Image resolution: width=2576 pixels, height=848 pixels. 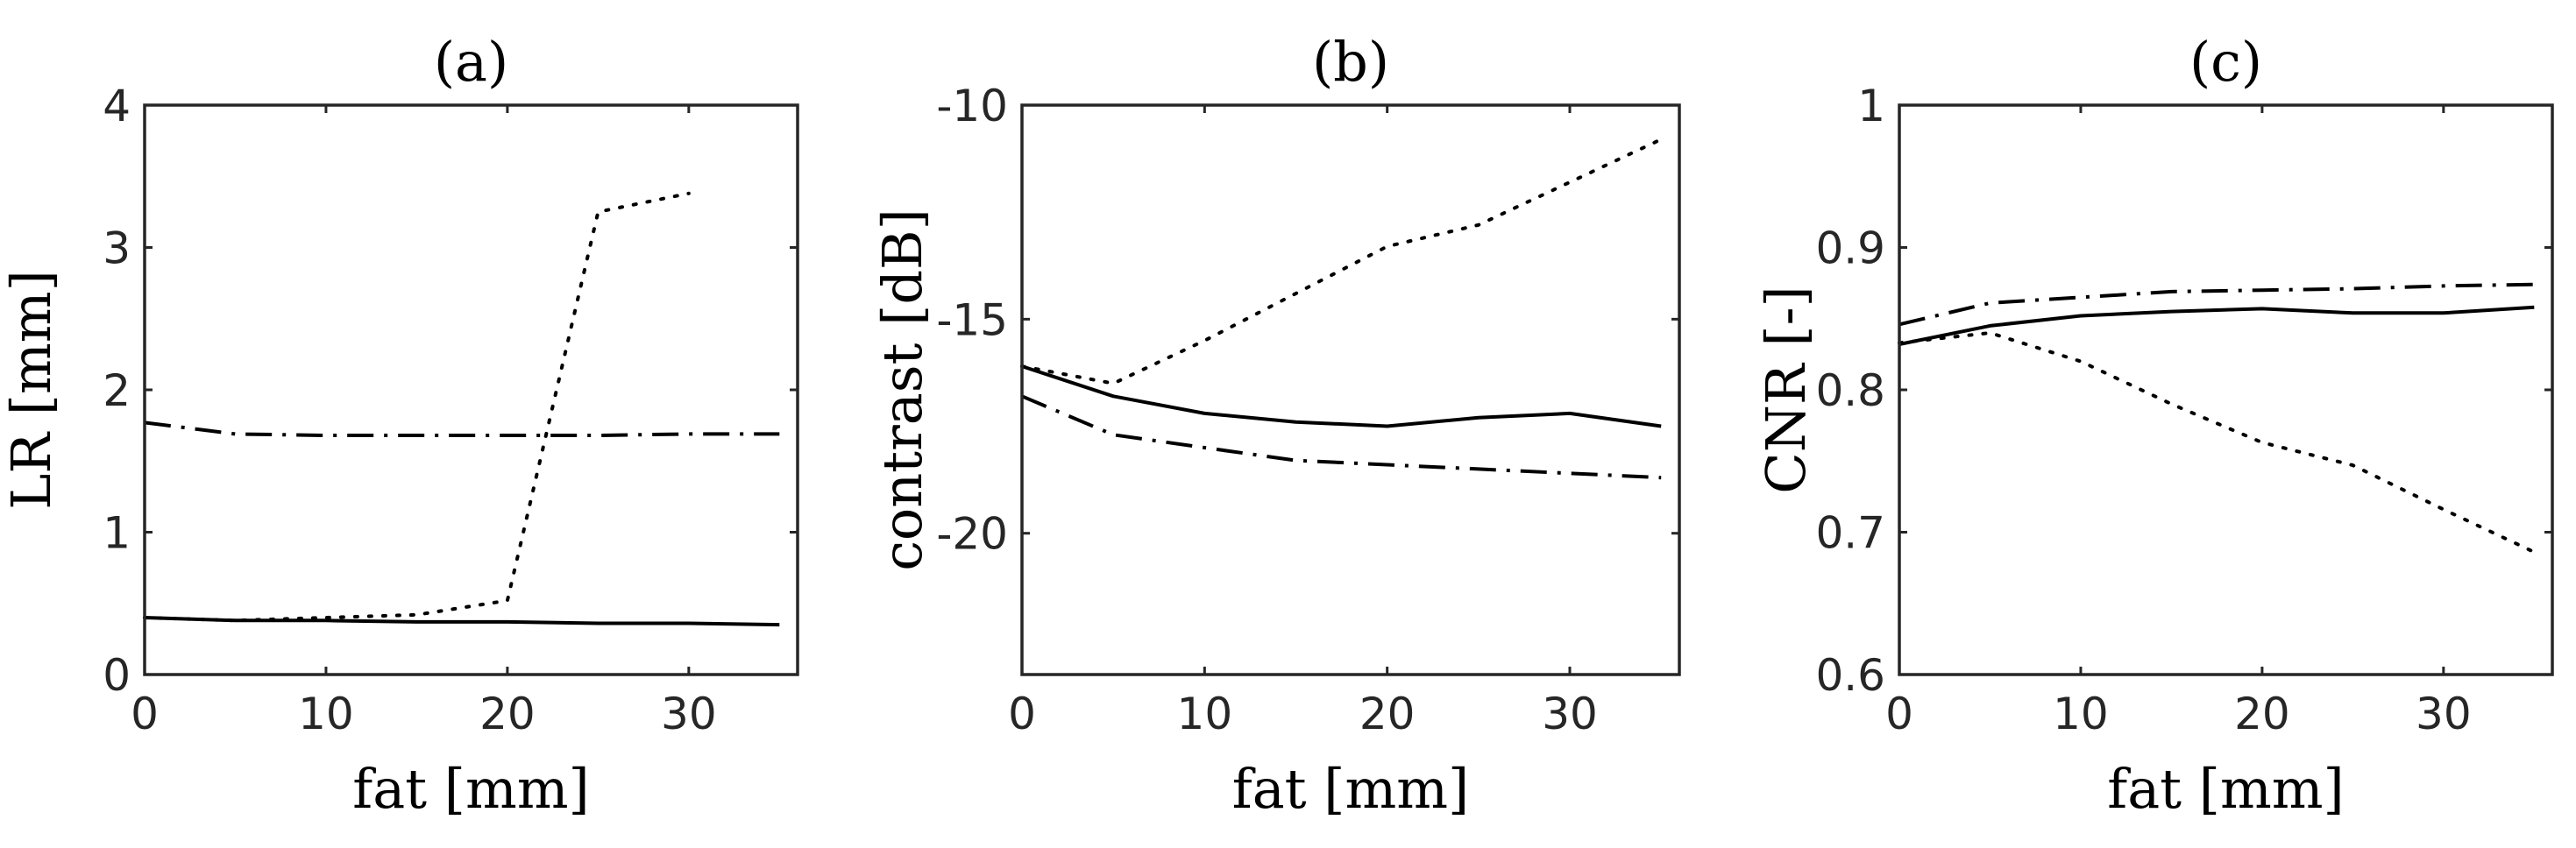 I want to click on series-line-a-dash-dot, so click(x=462, y=428).